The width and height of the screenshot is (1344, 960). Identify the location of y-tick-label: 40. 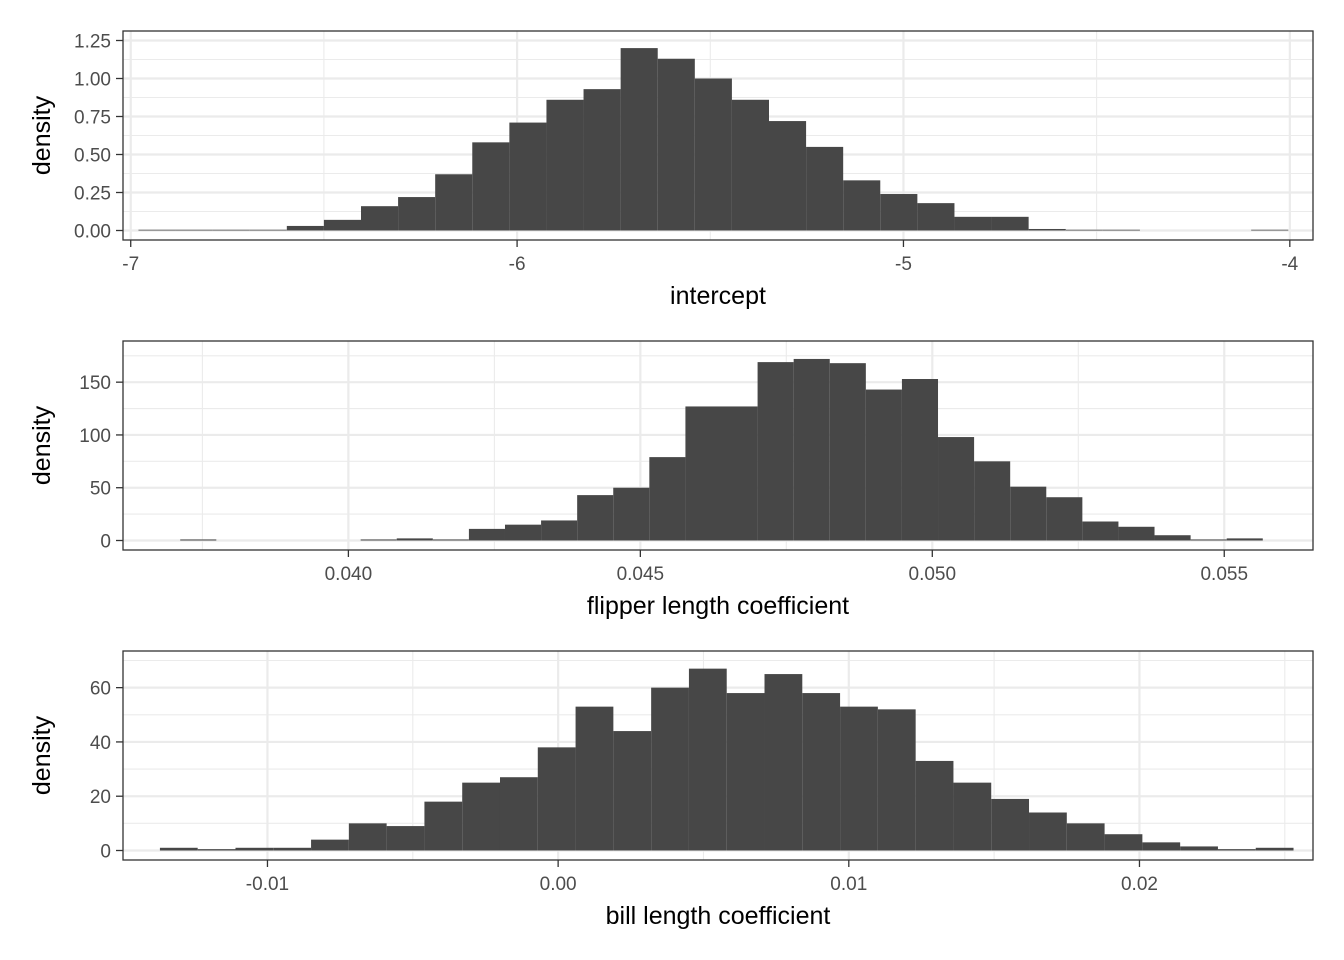
(100, 743).